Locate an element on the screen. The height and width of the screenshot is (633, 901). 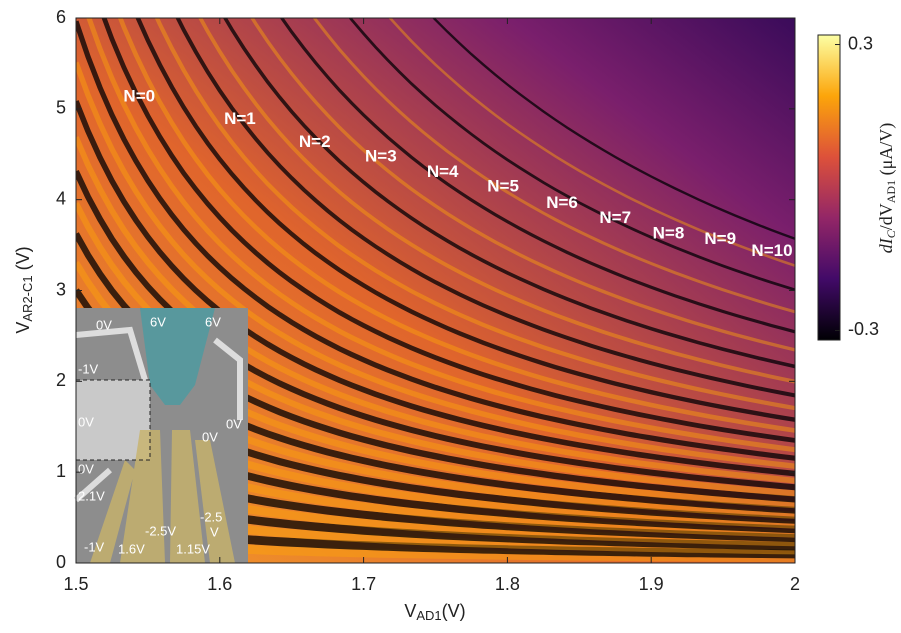
cb-label-sub: C is located at coordinates (891, 233).